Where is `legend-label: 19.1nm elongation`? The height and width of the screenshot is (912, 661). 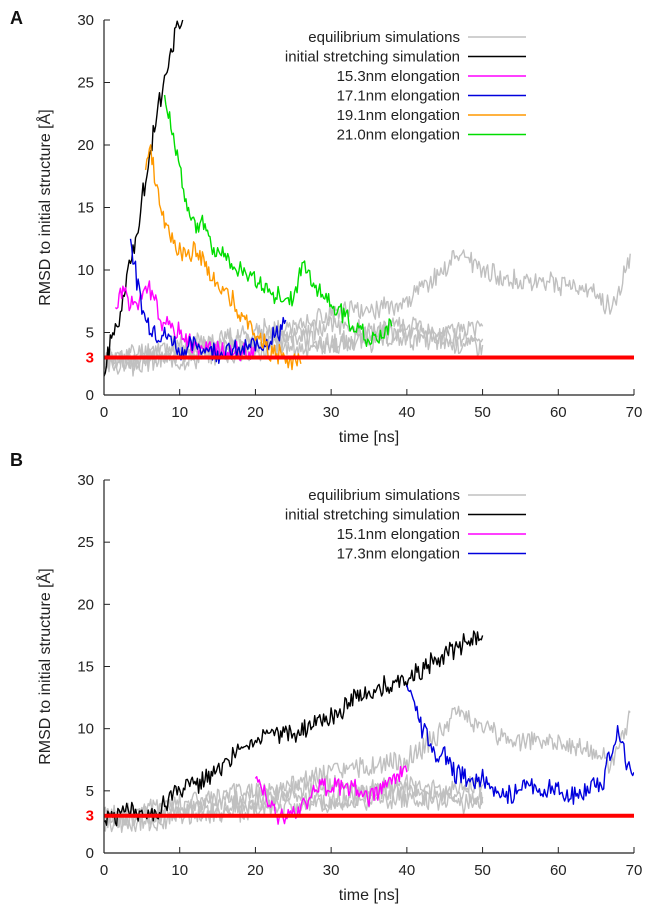 legend-label: 19.1nm elongation is located at coordinates (398, 115).